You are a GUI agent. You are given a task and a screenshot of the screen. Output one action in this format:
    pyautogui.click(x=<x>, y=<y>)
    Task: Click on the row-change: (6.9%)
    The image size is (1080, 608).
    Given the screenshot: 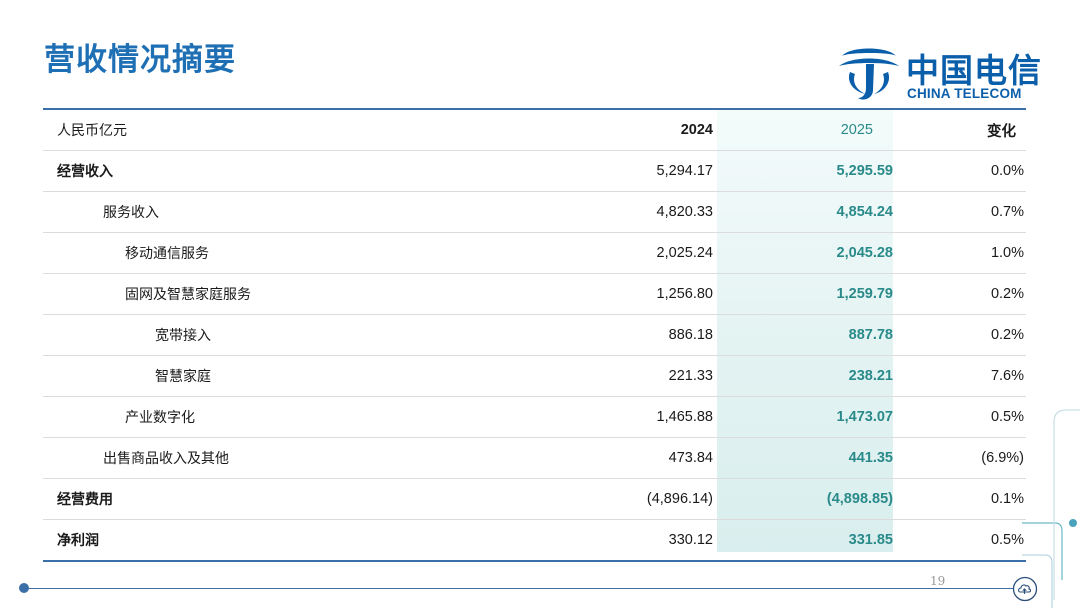 What is the action you would take?
    pyautogui.click(x=959, y=458)
    